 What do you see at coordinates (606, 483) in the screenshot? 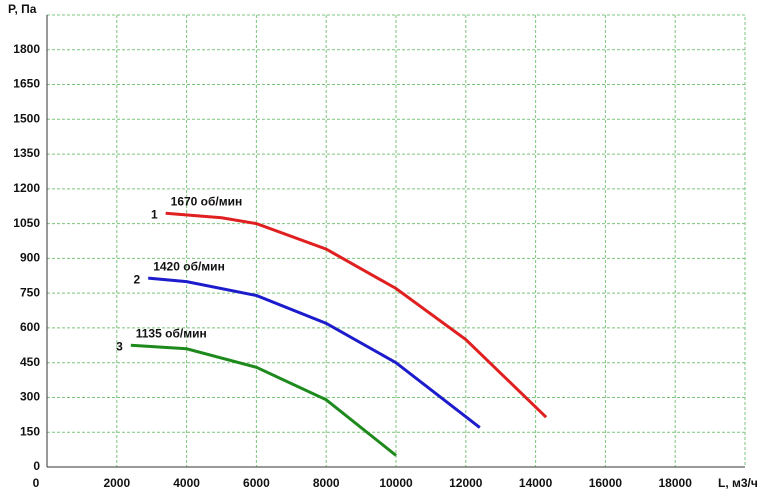
I see `x-tick-label: 16000` at bounding box center [606, 483].